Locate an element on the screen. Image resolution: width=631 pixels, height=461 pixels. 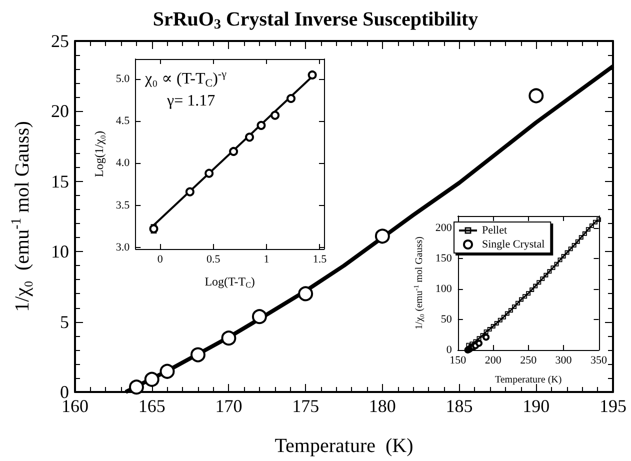
x-tick-label: 0.5 is located at coordinates (213, 260).